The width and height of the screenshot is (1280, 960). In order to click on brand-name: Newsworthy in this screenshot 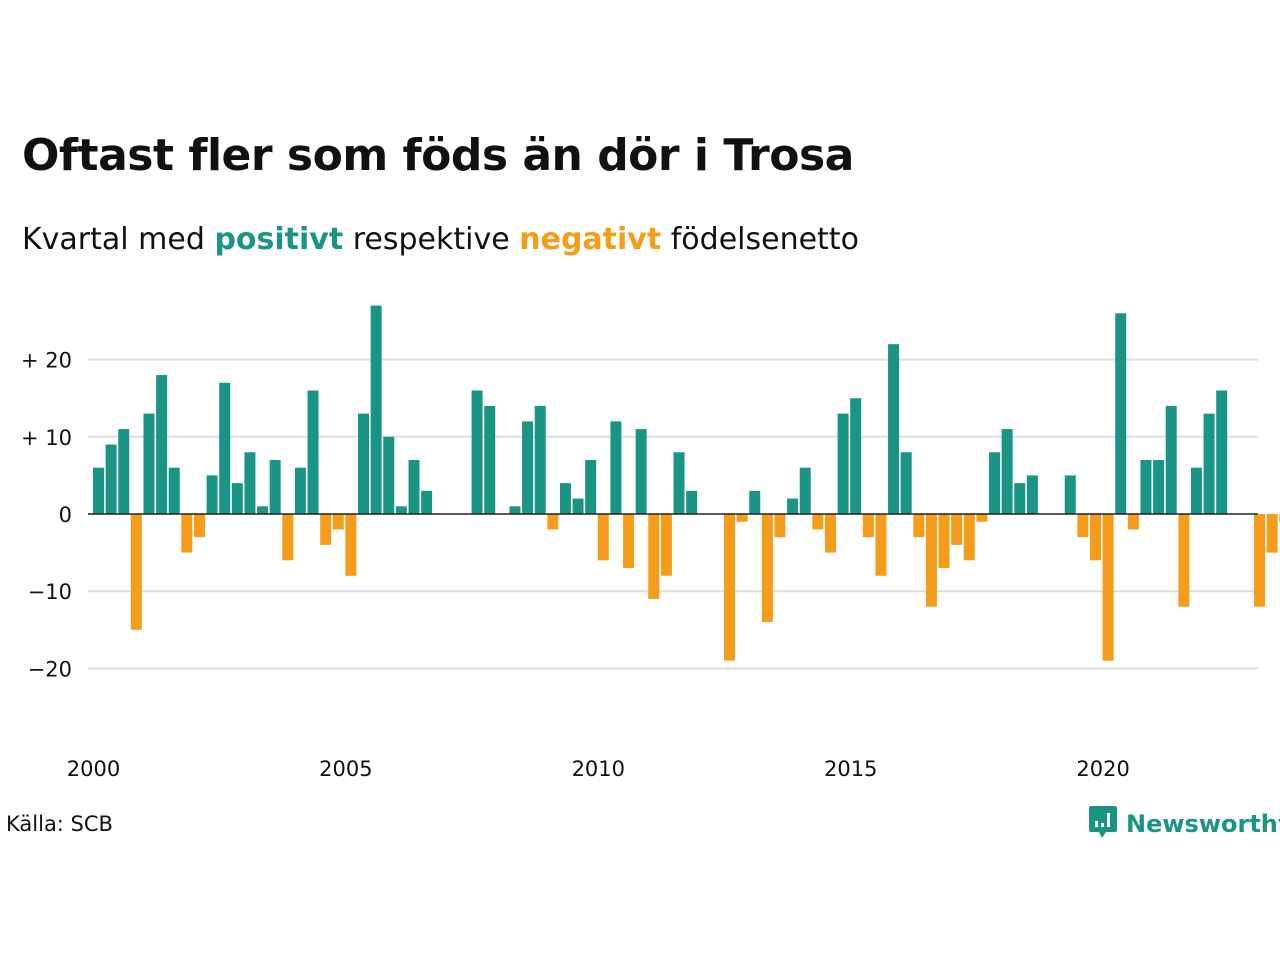, I will do `click(1203, 824)`.